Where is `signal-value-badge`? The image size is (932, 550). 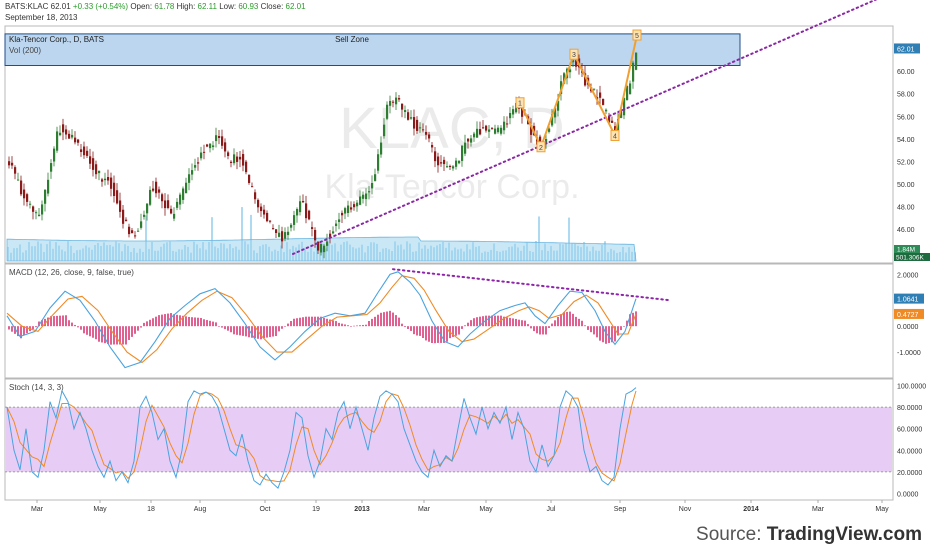 signal-value-badge is located at coordinates (909, 313).